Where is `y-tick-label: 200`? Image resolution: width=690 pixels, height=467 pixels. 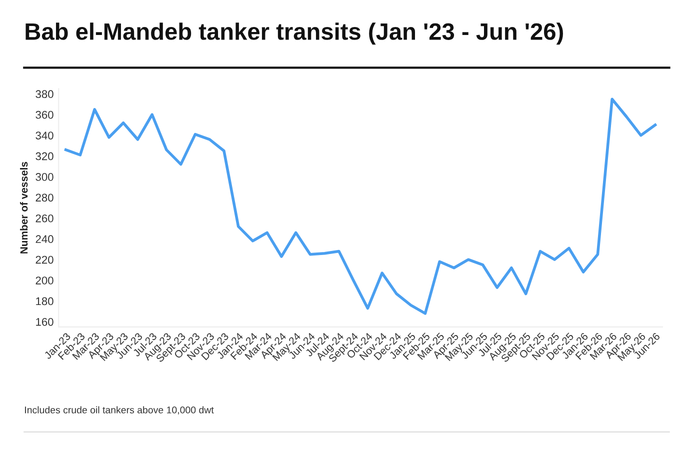
y-tick-label: 200 is located at coordinates (45, 280).